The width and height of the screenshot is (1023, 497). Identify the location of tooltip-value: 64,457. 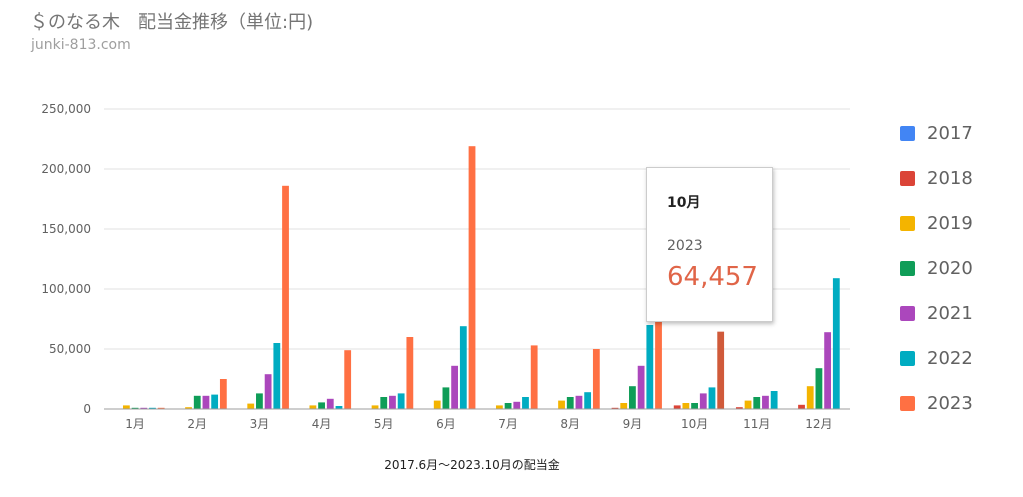
(712, 277).